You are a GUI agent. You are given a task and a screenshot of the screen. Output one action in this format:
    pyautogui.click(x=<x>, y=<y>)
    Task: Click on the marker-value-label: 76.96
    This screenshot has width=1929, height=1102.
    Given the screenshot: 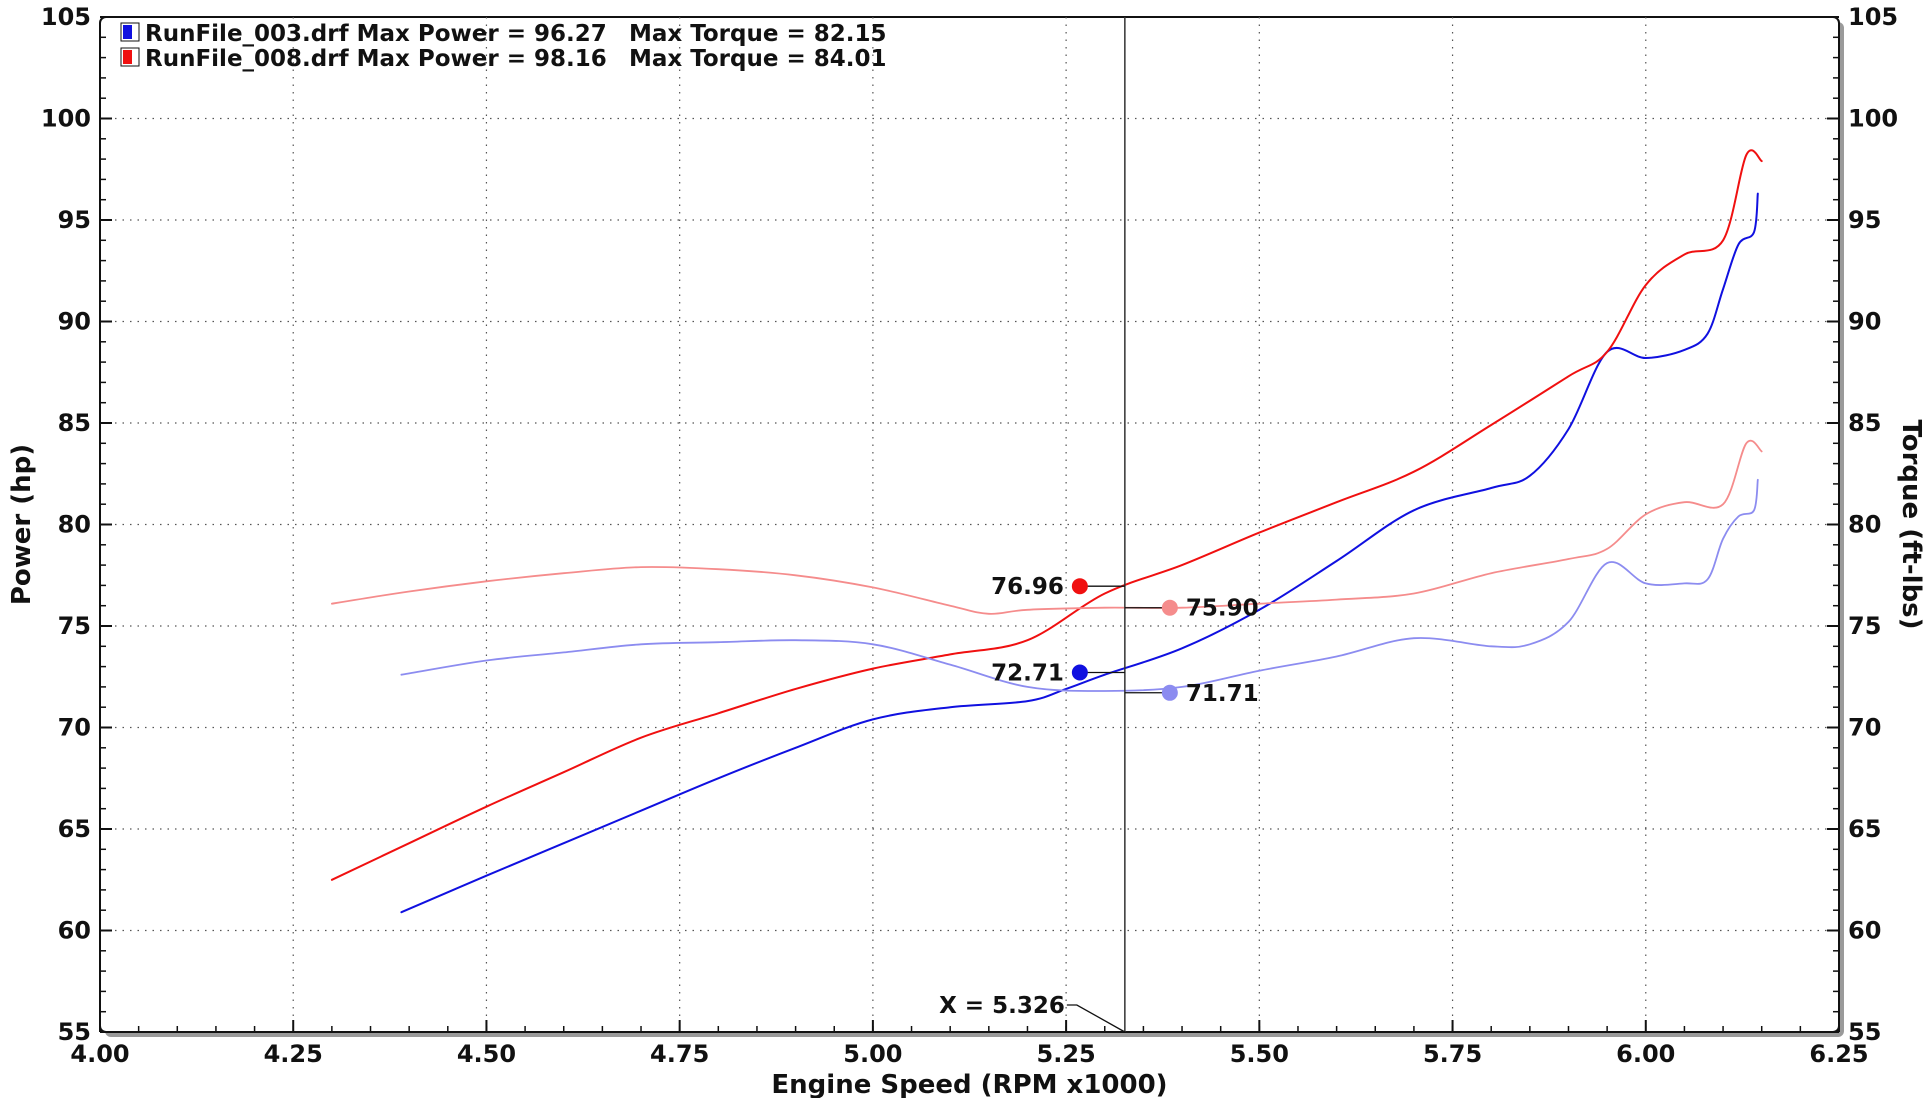 What is the action you would take?
    pyautogui.click(x=1027, y=587)
    